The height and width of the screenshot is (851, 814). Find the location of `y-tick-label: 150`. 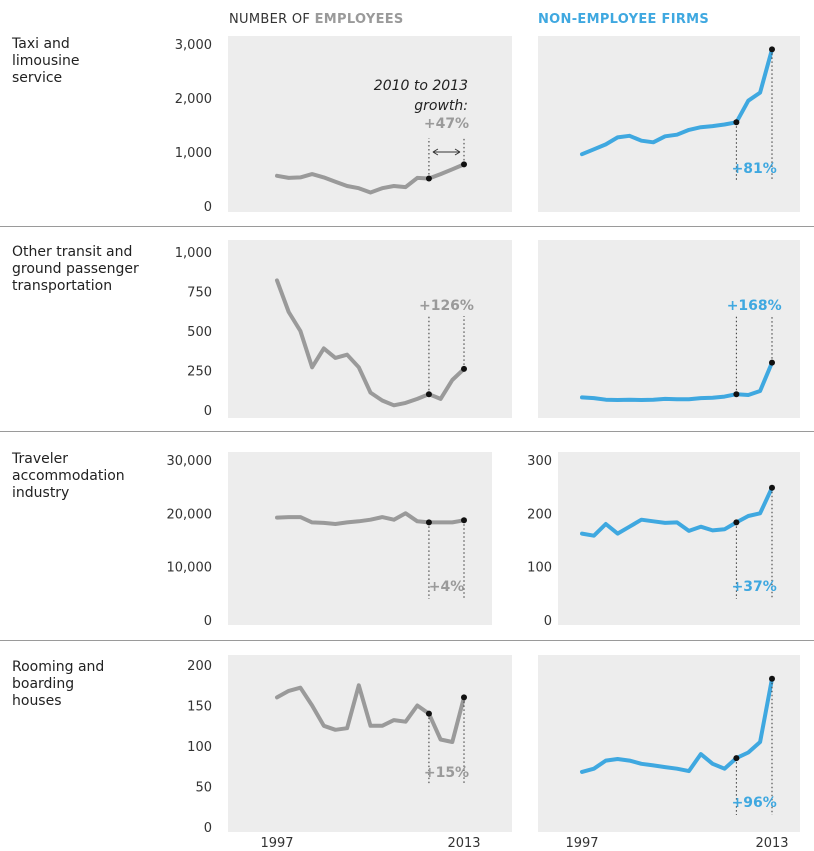

y-tick-label: 150 is located at coordinates (199, 707).